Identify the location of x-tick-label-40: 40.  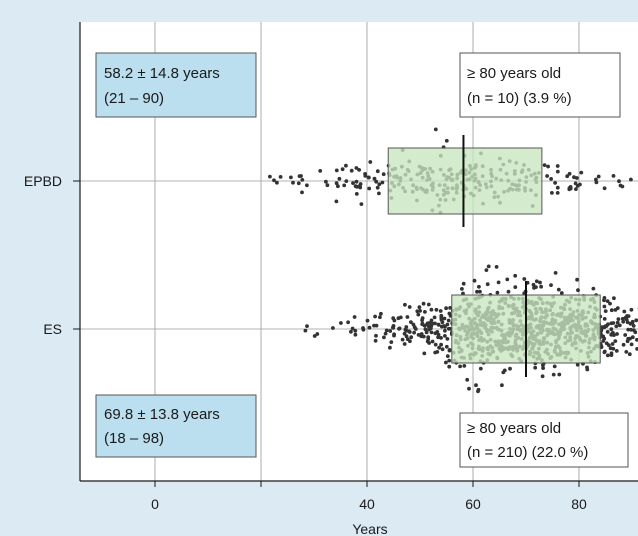
(367, 504).